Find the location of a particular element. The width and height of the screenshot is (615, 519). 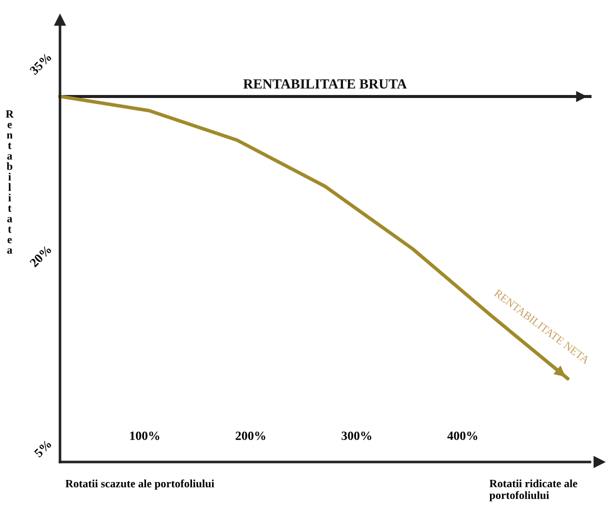

y-tick-label: 20% is located at coordinates (40, 256).